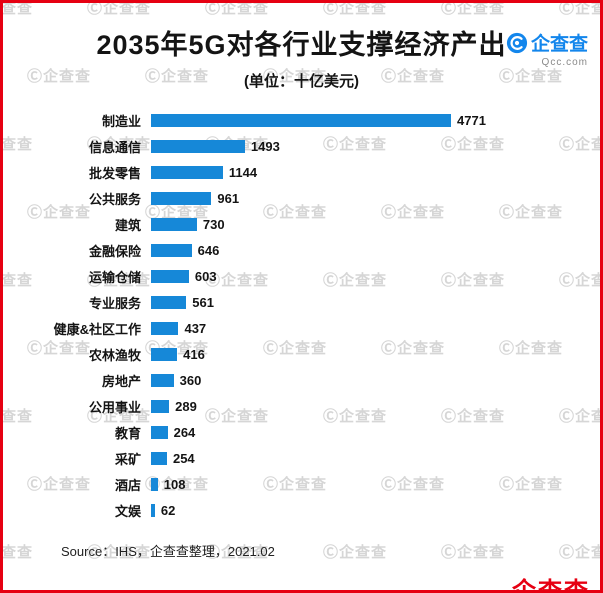  I want to click on category-label: 文娱, so click(127, 511).